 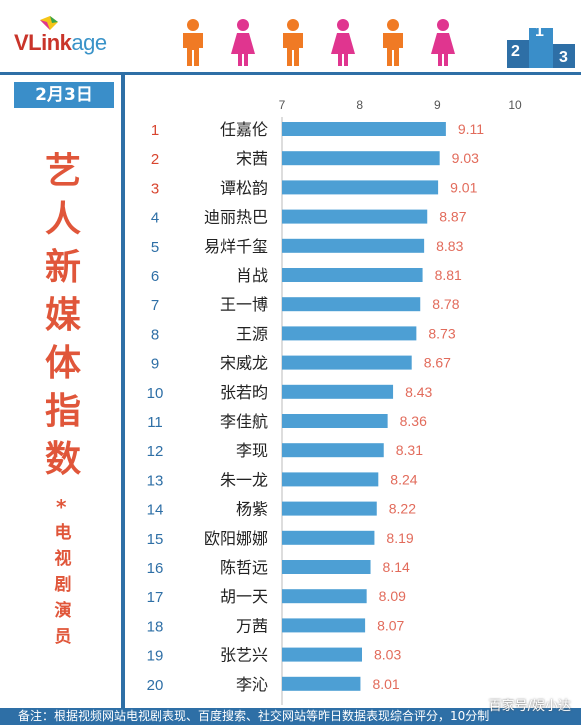 What do you see at coordinates (63, 637) in the screenshot?
I see `subtitle-char: 员` at bounding box center [63, 637].